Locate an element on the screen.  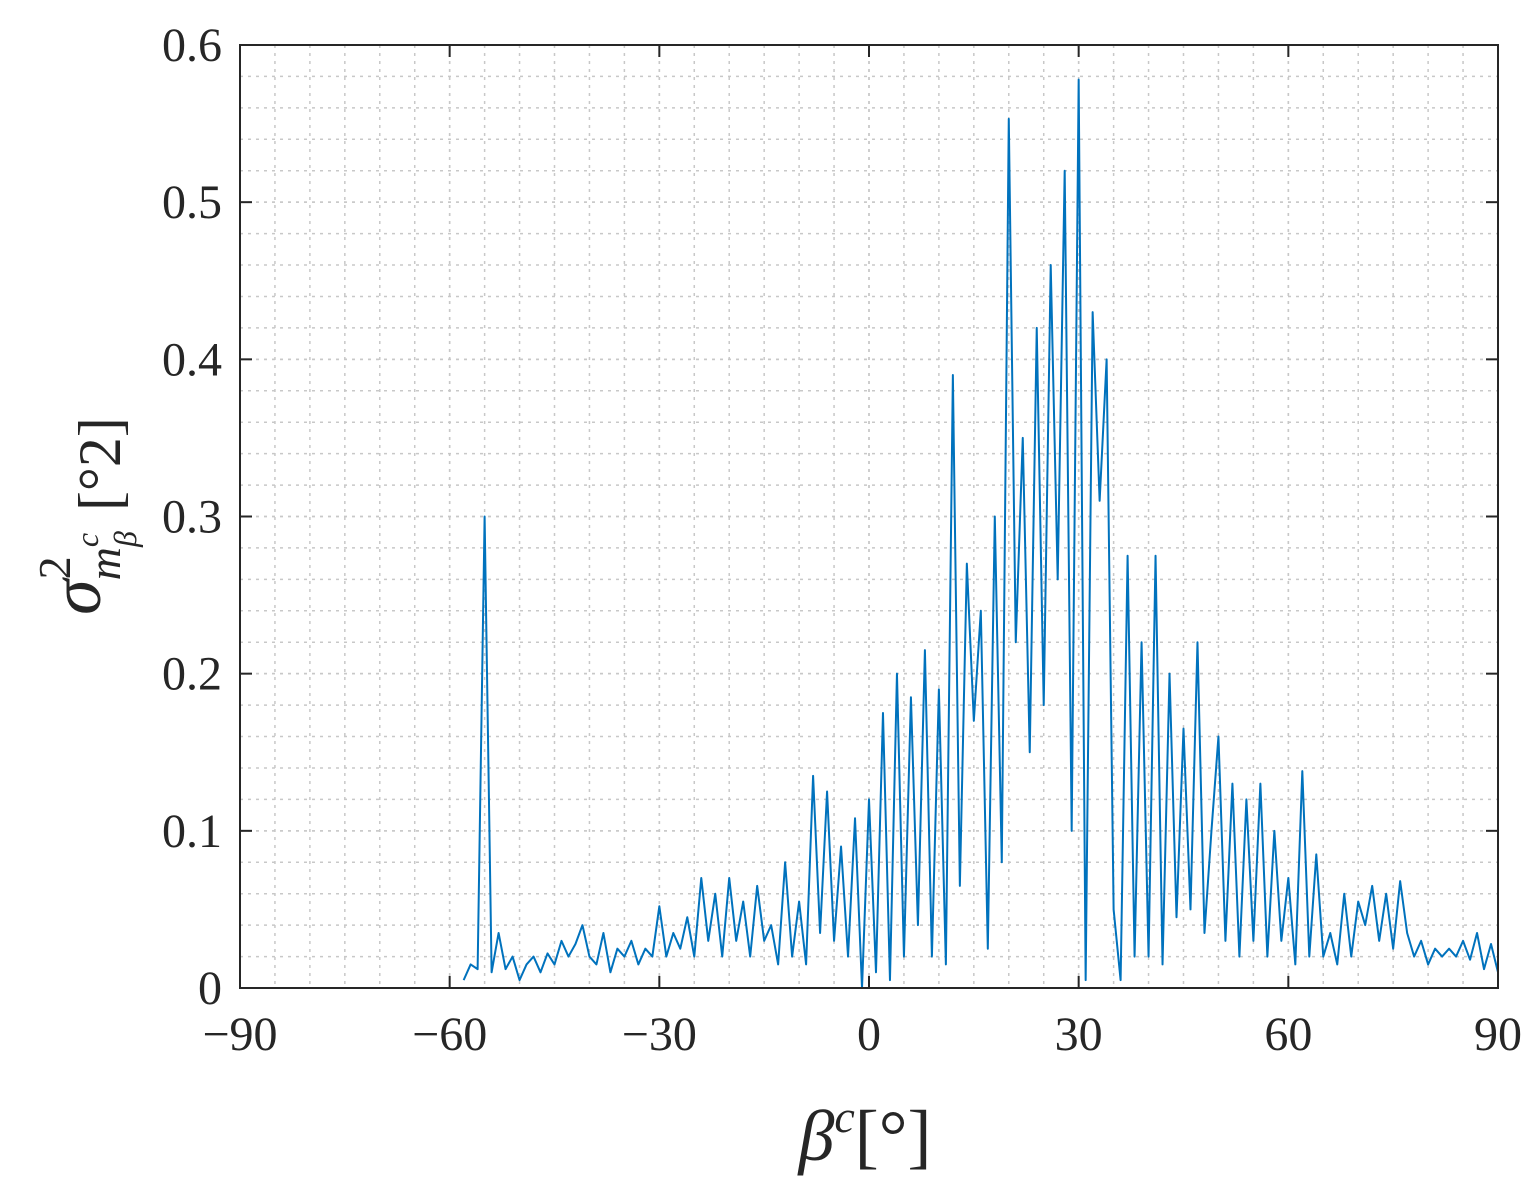
y-tick-label: 0.6 is located at coordinates (192, 45).